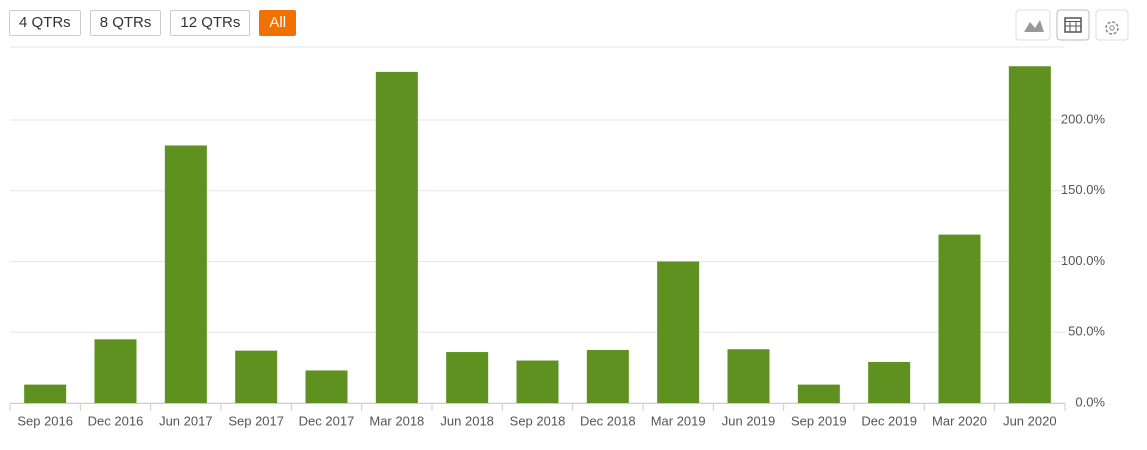  I want to click on x-tick-label: Sep 2016, so click(45, 420).